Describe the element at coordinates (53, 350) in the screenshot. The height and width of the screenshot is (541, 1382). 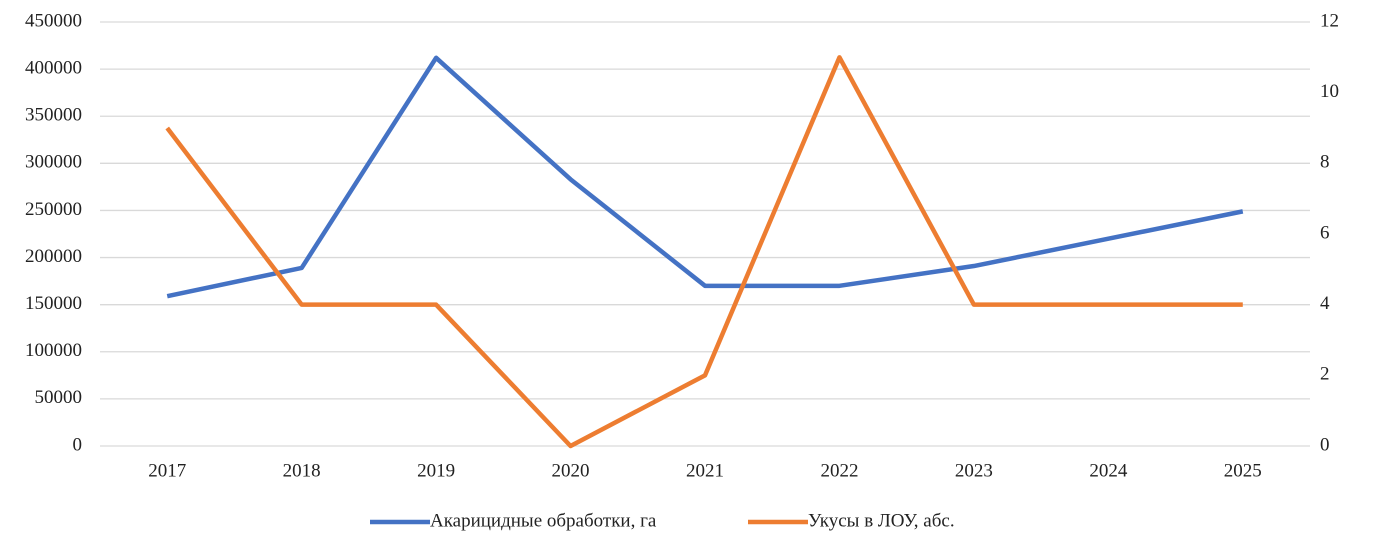
I see `y-tick-label: 100000` at that location.